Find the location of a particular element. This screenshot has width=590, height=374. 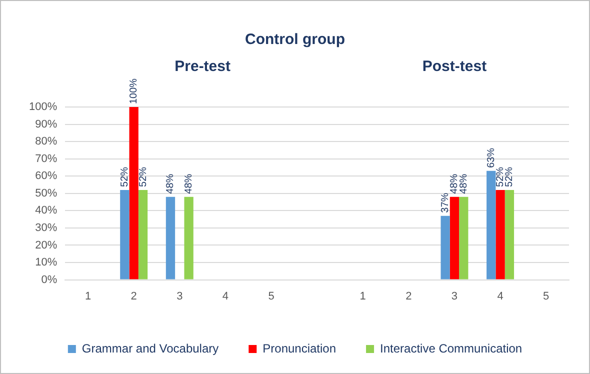

chart-title: Control group is located at coordinates (295, 39).